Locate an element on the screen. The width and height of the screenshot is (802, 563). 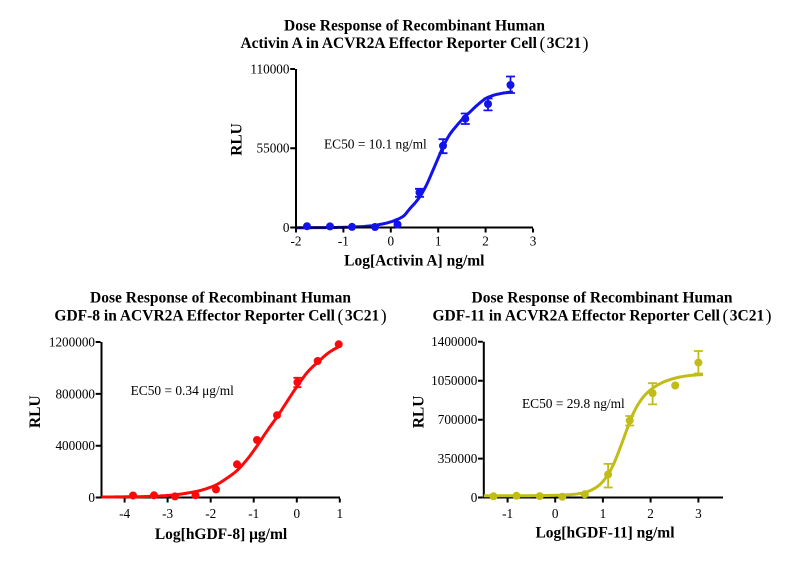
svg-text: 55000 is located at coordinates (273, 148).